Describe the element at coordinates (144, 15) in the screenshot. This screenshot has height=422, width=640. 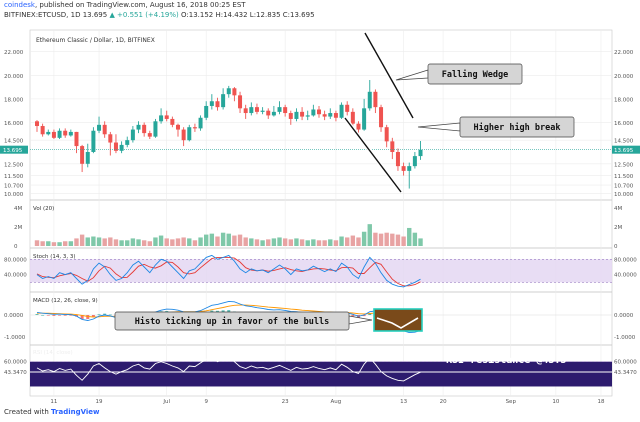
I see `price-change: ▲ +0.551 (+4.19%)` at that location.